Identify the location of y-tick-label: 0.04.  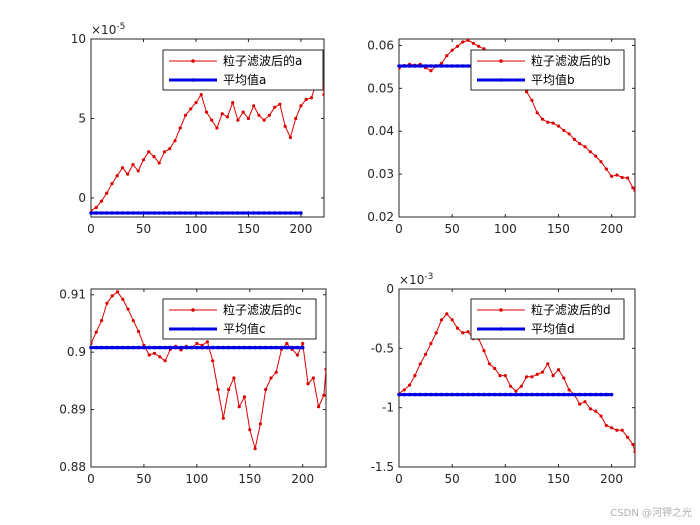
(380, 131).